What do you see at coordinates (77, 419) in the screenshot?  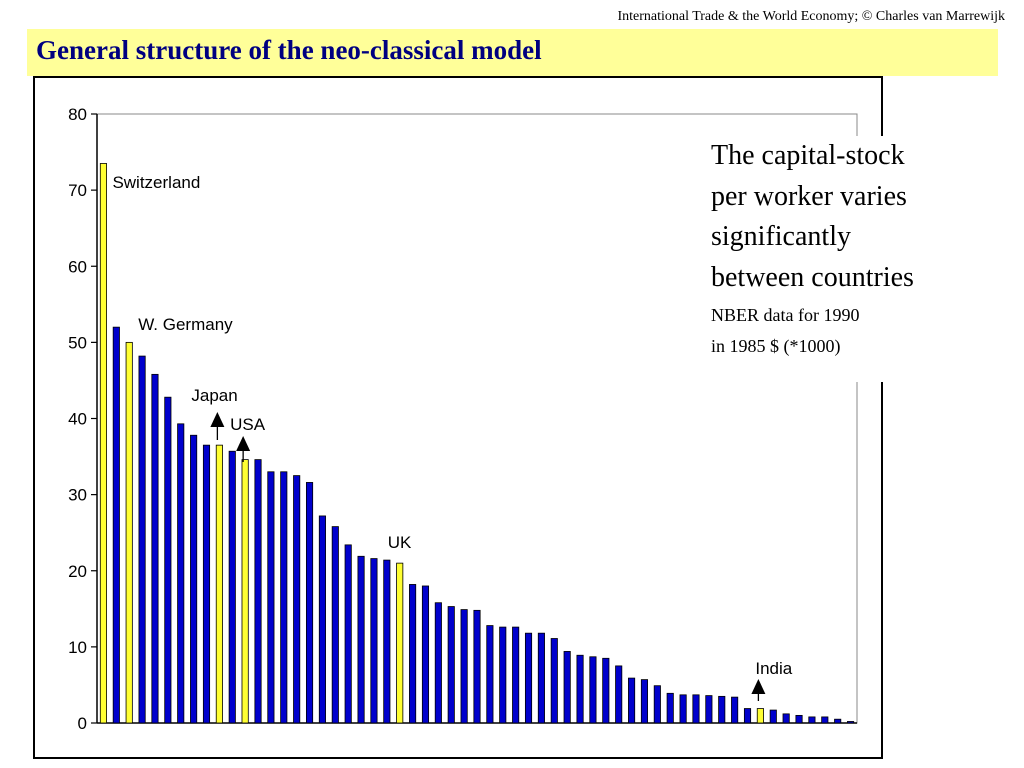 I see `y-tick-label: 40` at bounding box center [77, 419].